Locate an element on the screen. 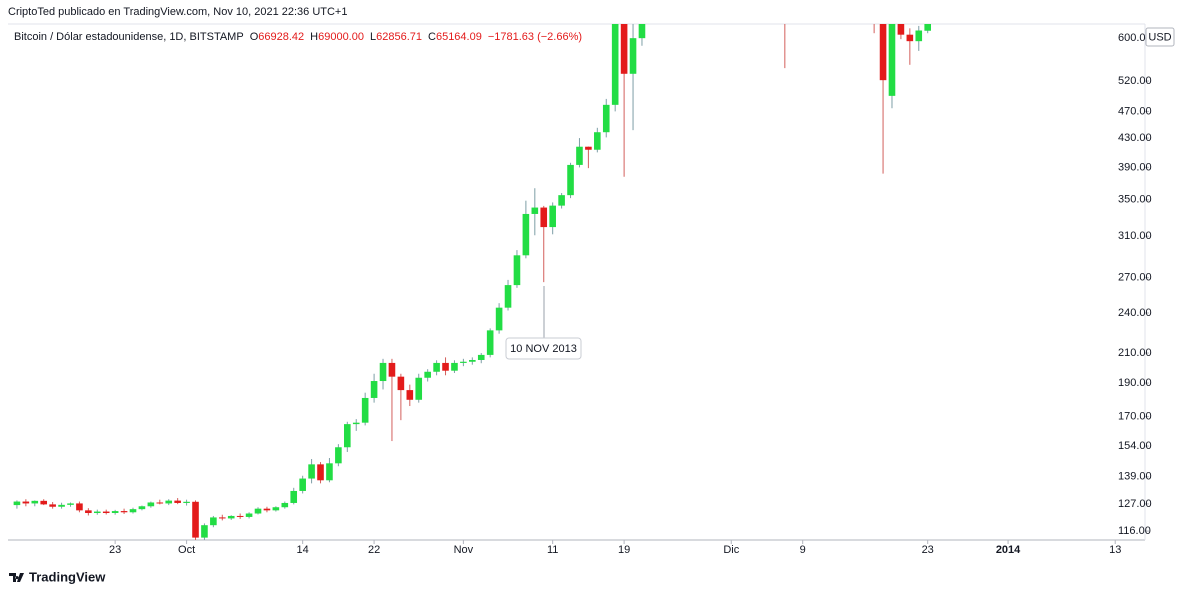 The height and width of the screenshot is (594, 1200). ohlc-key: C is located at coordinates (432, 37).